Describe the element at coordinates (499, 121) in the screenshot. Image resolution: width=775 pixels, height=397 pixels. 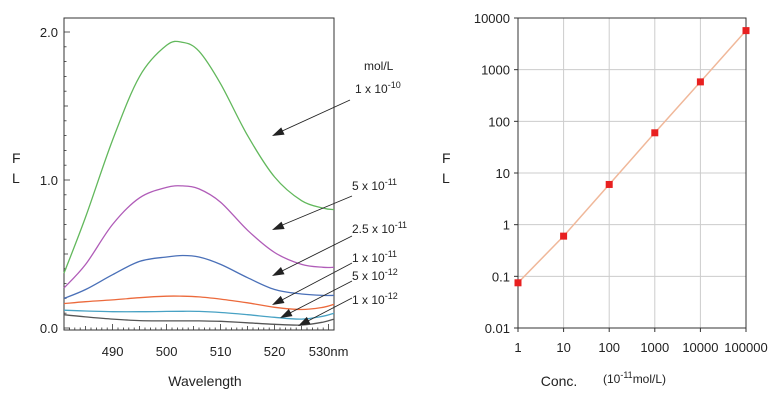
I see `right-y-tick-label: 100` at that location.